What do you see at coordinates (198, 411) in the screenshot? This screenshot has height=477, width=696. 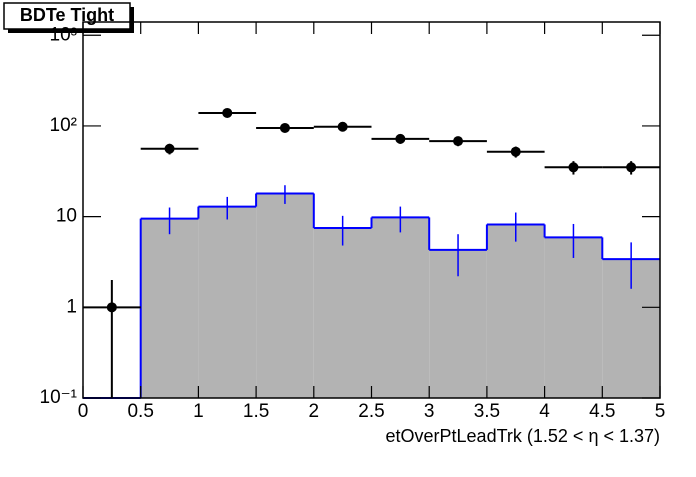 I see `x-tick-label: 1` at bounding box center [198, 411].